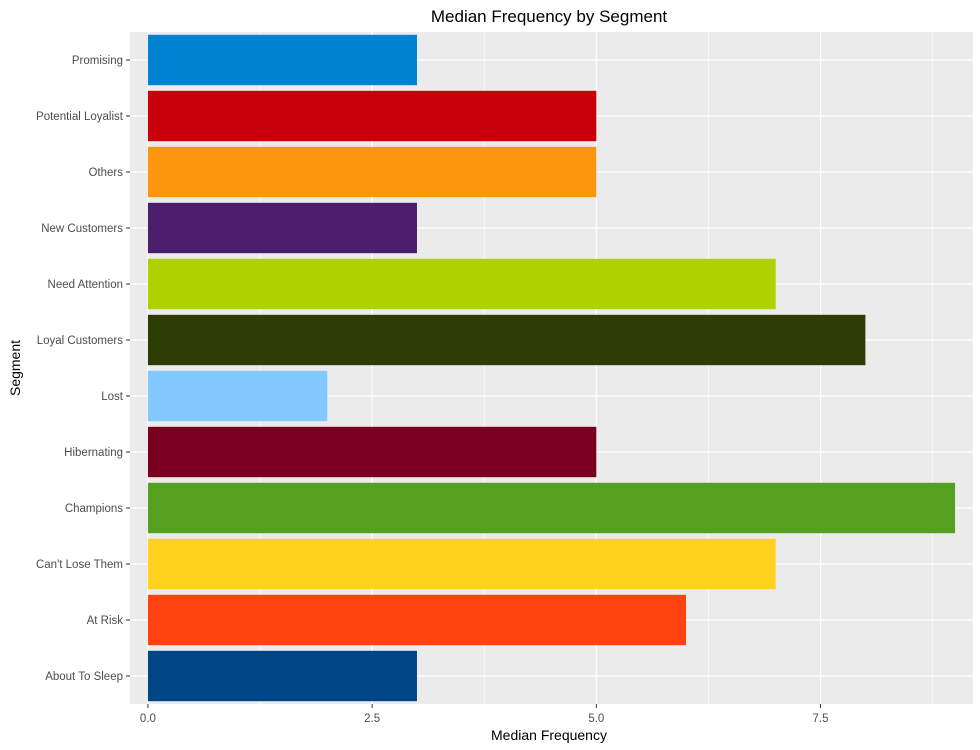 This screenshot has height=750, width=980. I want to click on x-axis: 0.0 2.5 5.0 7.5, so click(484, 714).